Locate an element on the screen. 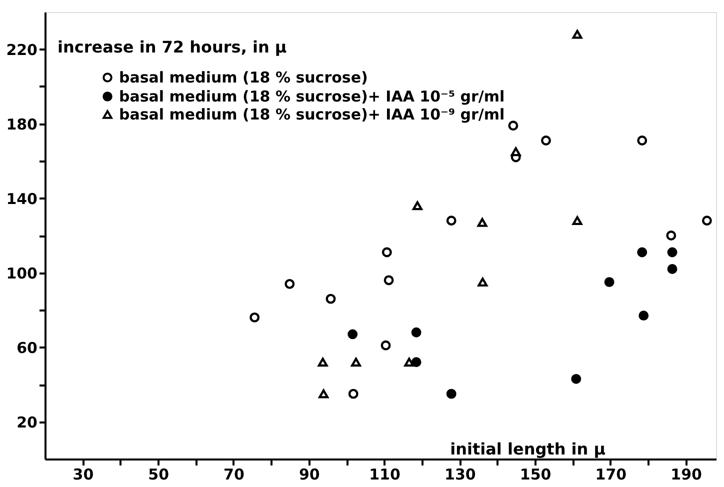 This screenshot has height=487, width=724. y-tick-label: 60 is located at coordinates (27, 347).